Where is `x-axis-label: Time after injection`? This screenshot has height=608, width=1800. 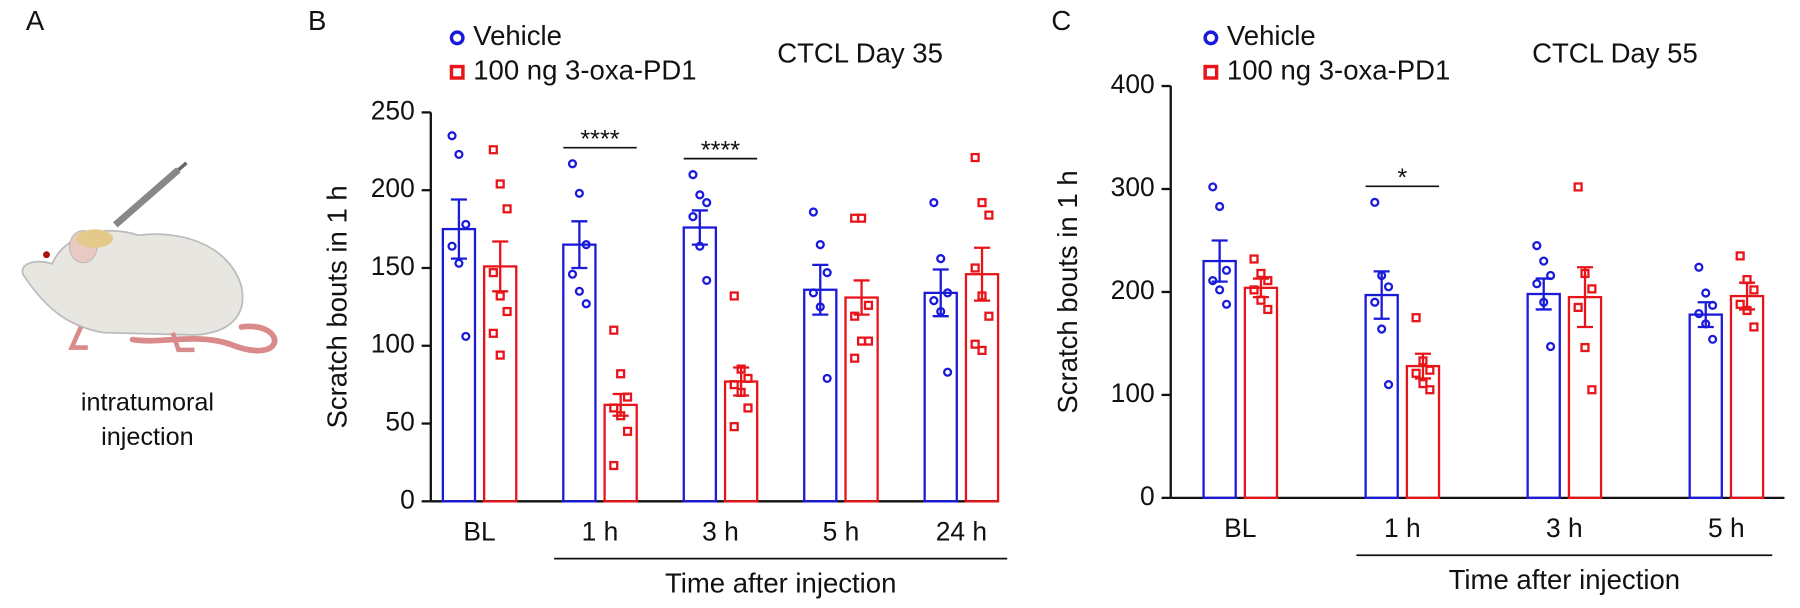 x-axis-label: Time after injection is located at coordinates (1564, 579).